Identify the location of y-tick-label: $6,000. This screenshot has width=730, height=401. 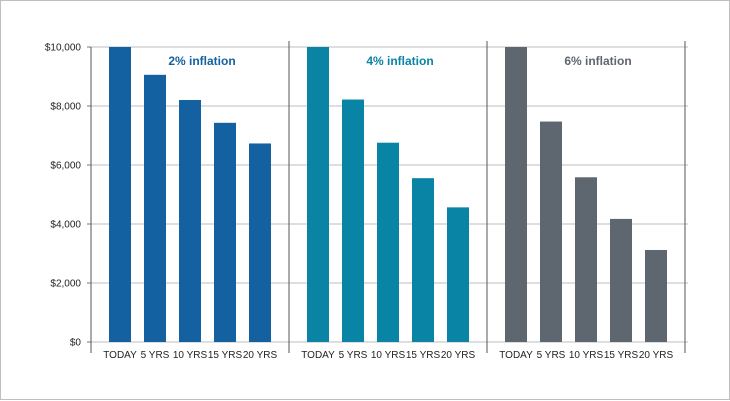
(65, 166).